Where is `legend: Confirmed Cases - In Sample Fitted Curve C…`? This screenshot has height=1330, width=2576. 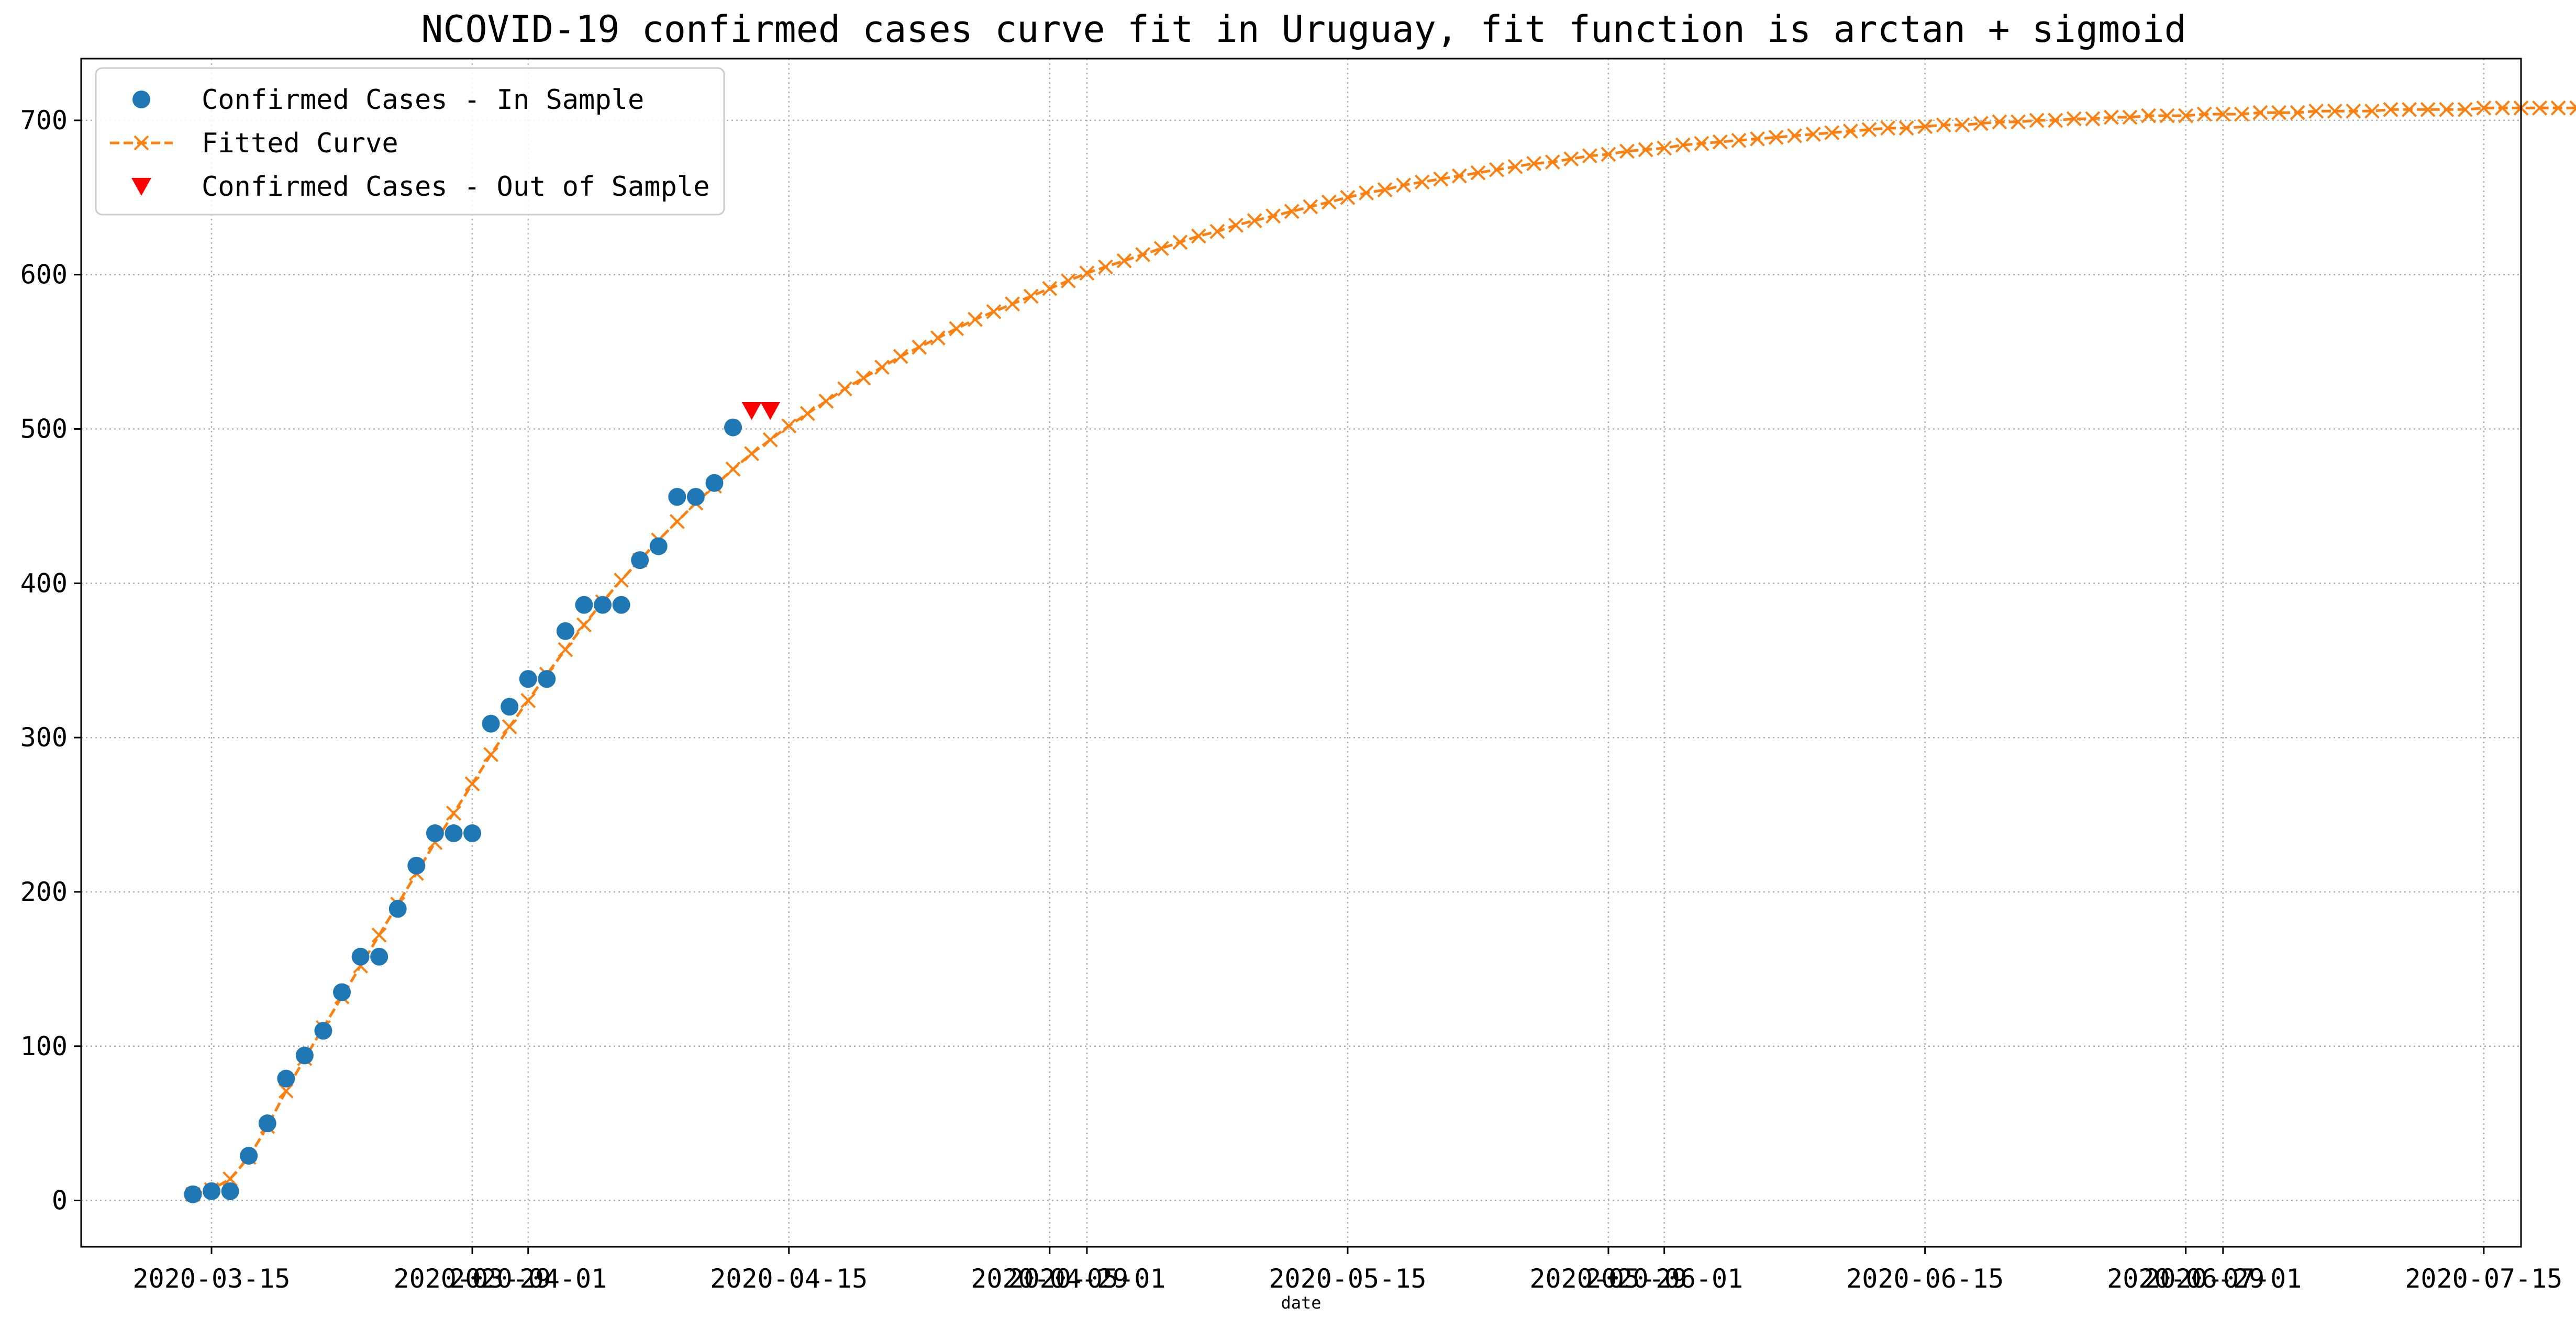 legend: Confirmed Cases - In Sample Fitted Curve C… is located at coordinates (410, 141).